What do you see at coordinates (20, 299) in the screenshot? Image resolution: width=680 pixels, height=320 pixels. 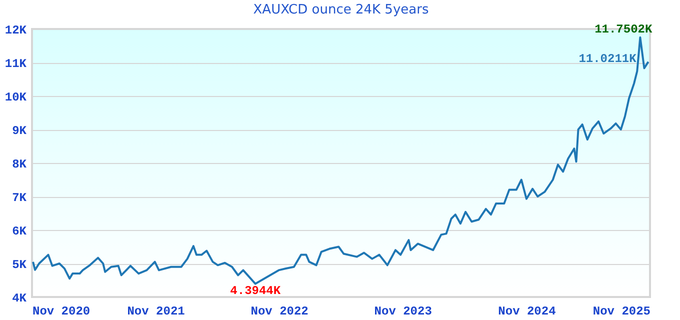 I see `y-tick-label: 4K` at bounding box center [20, 299].